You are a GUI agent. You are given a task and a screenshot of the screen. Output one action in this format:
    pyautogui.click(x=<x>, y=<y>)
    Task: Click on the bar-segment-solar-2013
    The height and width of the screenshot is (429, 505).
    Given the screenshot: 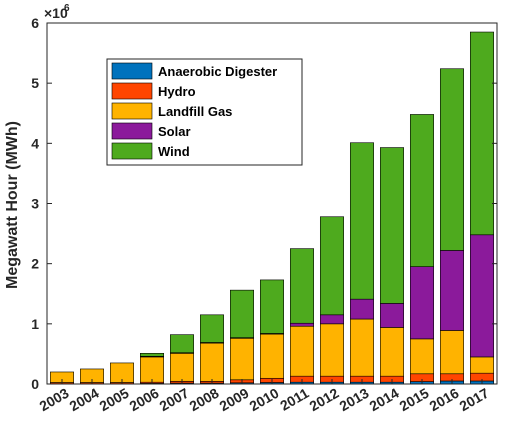 What is the action you would take?
    pyautogui.click(x=361, y=309)
    